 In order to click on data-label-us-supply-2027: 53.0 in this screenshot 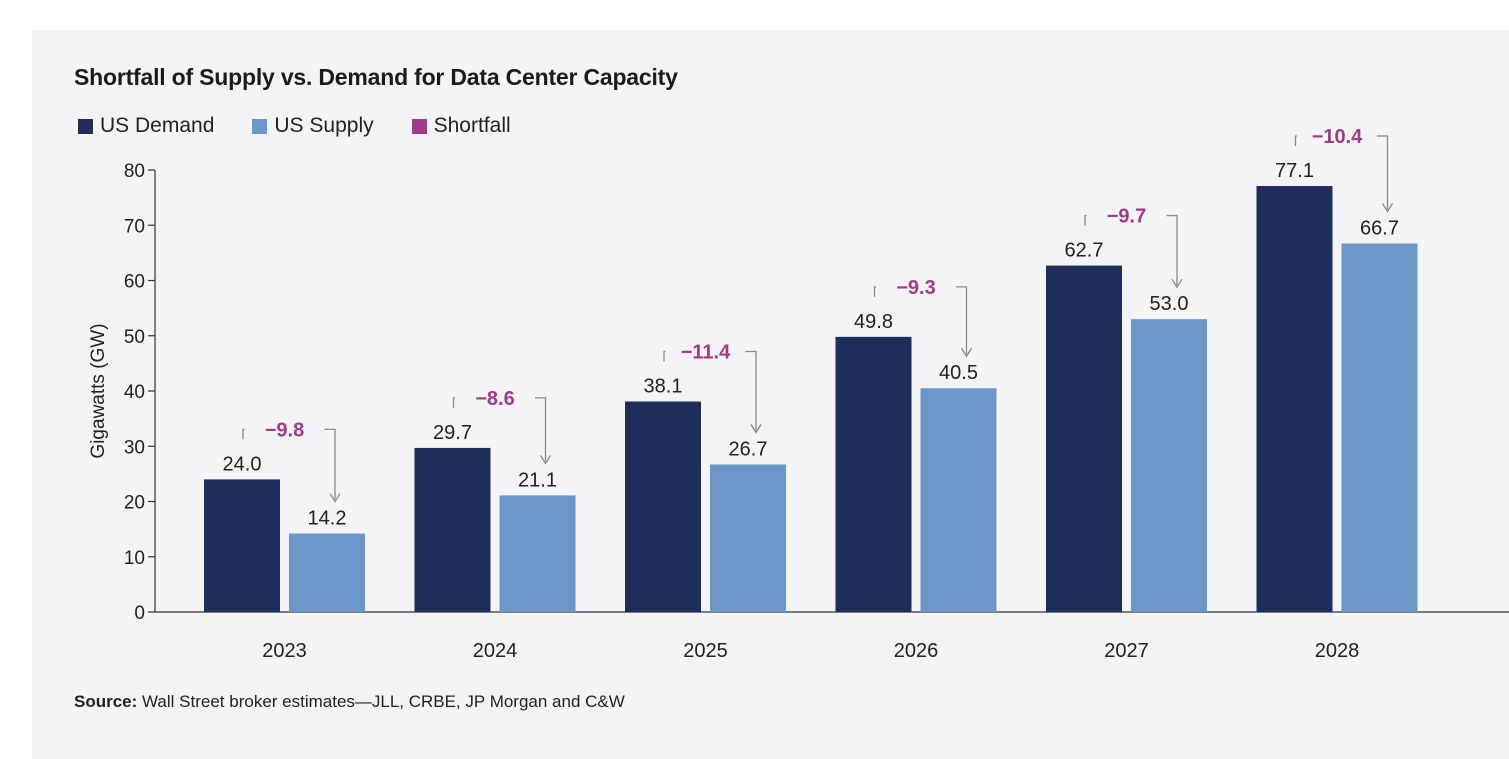, I will do `click(1169, 304)`.